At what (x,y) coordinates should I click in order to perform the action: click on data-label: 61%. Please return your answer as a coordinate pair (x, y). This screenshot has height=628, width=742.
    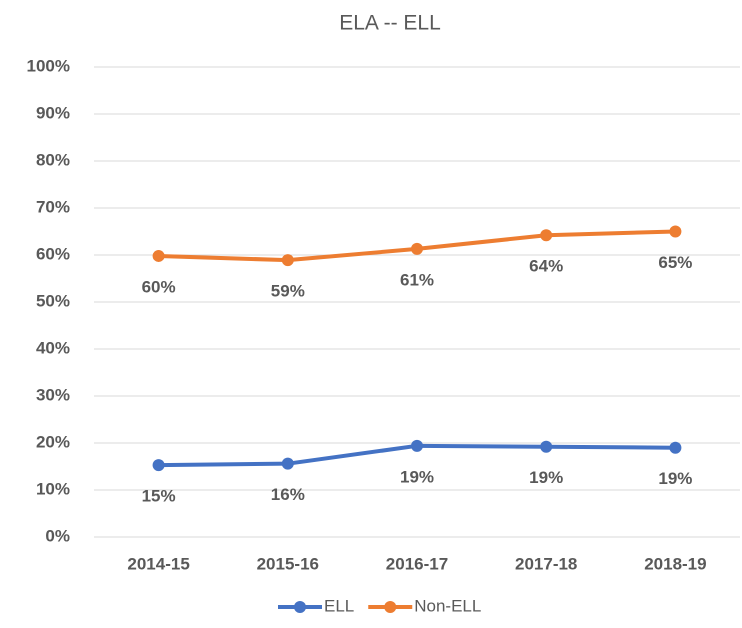
    Looking at the image, I should click on (417, 279).